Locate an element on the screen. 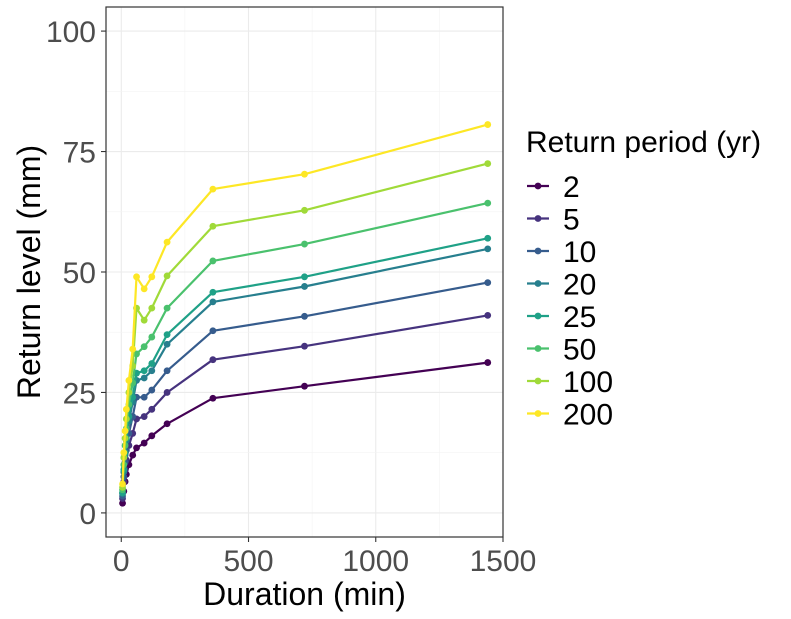 Image resolution: width=791 pixels, height=619 pixels. legend-label: 100 is located at coordinates (588, 382).